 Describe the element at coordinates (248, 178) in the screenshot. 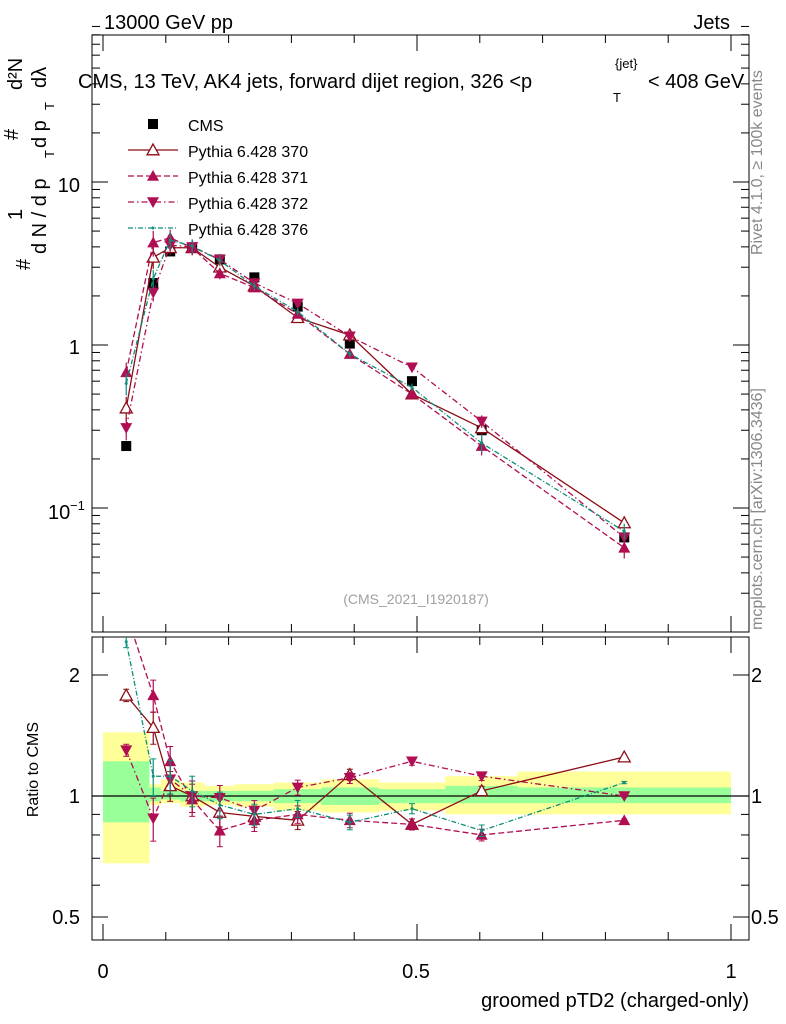

I see `legend-label-371: Pythia 6.428 371` at that location.